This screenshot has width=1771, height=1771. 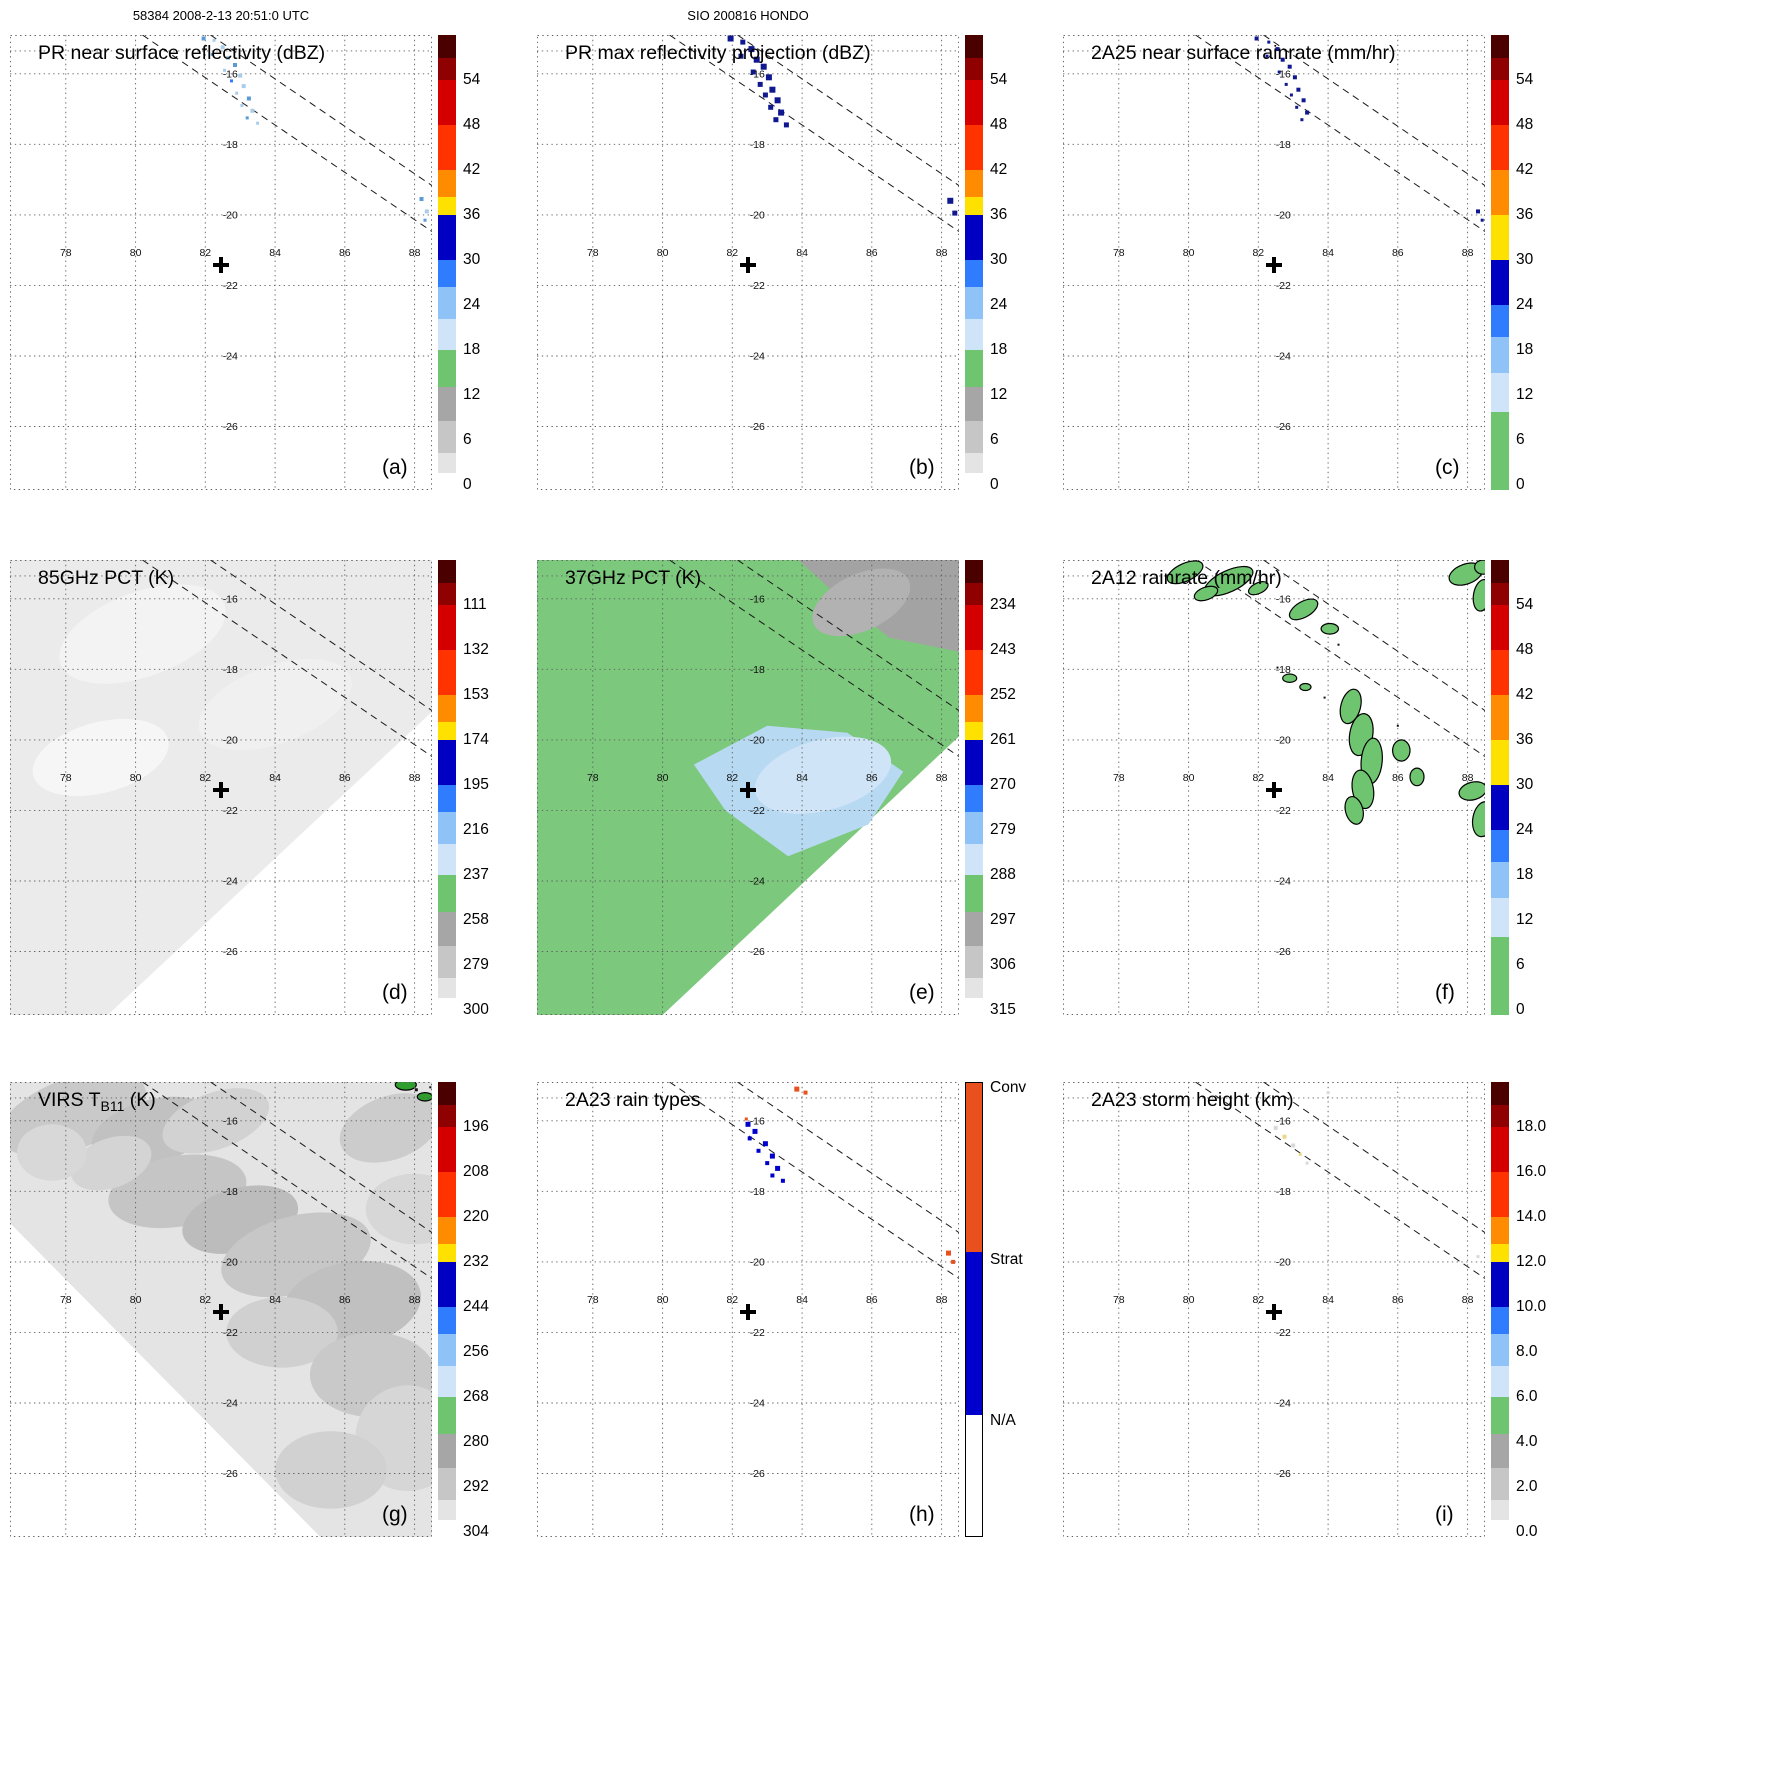 What do you see at coordinates (1525, 875) in the screenshot?
I see `colorbar-label: 18` at bounding box center [1525, 875].